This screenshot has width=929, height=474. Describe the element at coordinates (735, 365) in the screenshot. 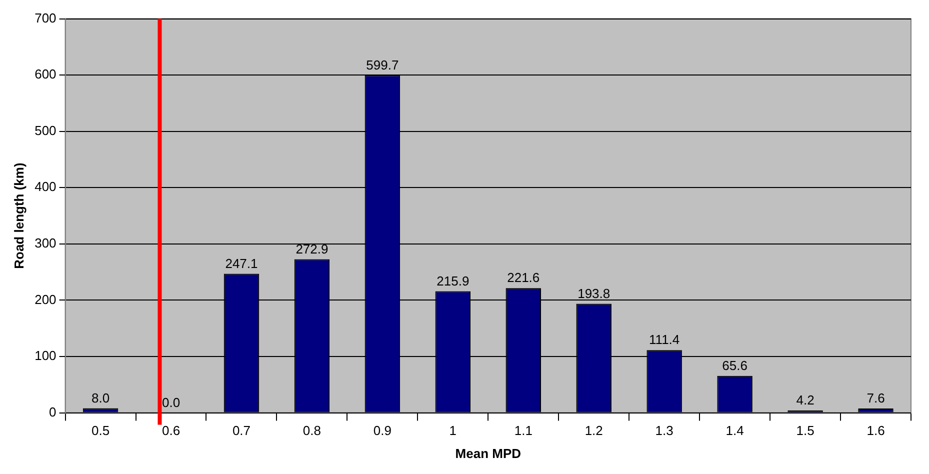

I see `data-label: 65.6` at that location.